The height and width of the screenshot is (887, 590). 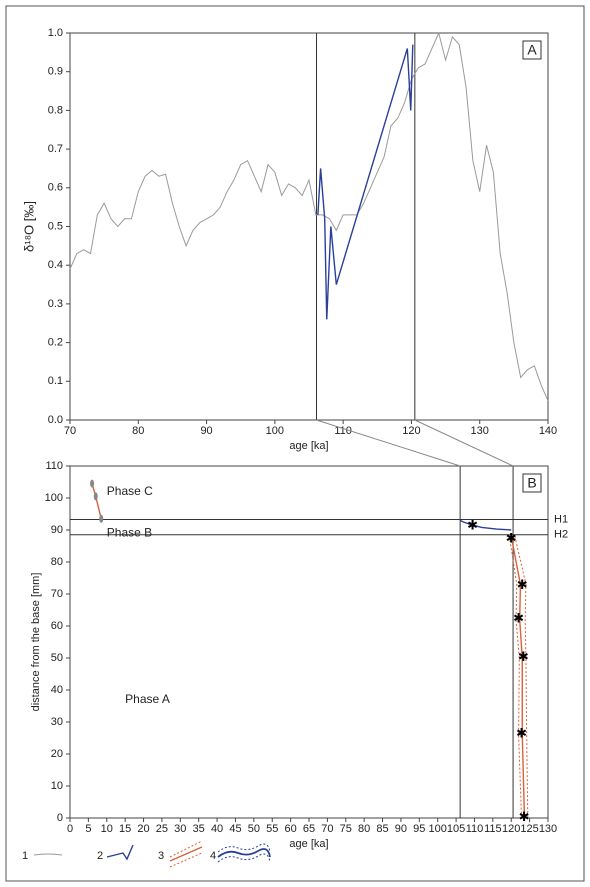 What do you see at coordinates (561, 519) in the screenshot?
I see `hline-label: H1` at bounding box center [561, 519].